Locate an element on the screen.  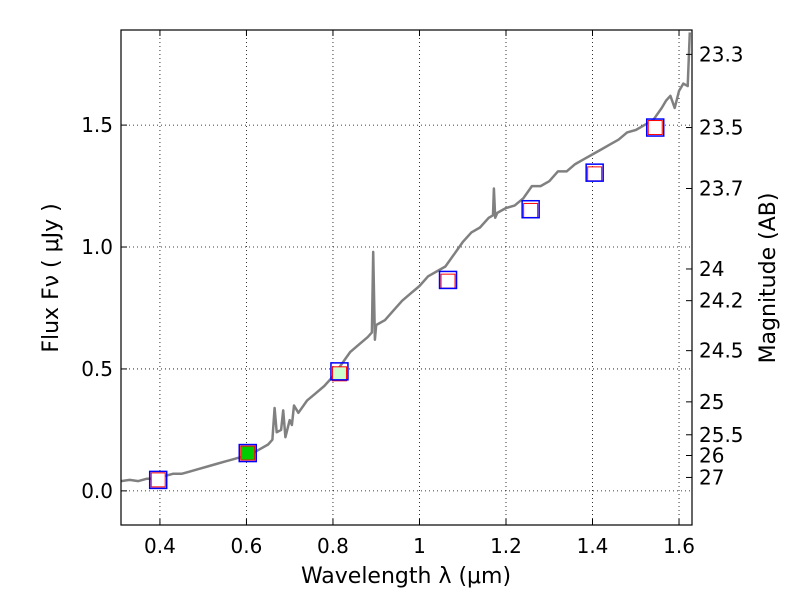
x-tick-label: 1.2 is located at coordinates (506, 546).